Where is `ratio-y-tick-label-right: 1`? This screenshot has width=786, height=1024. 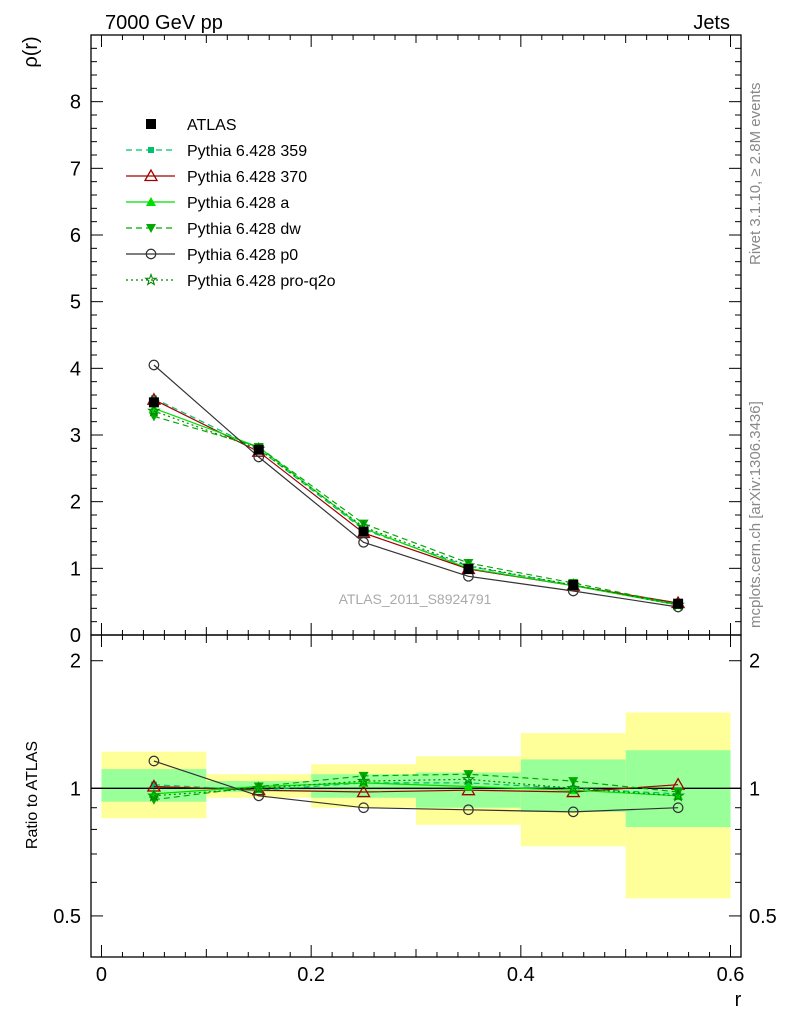
ratio-y-tick-label-right: 1 is located at coordinates (754, 789).